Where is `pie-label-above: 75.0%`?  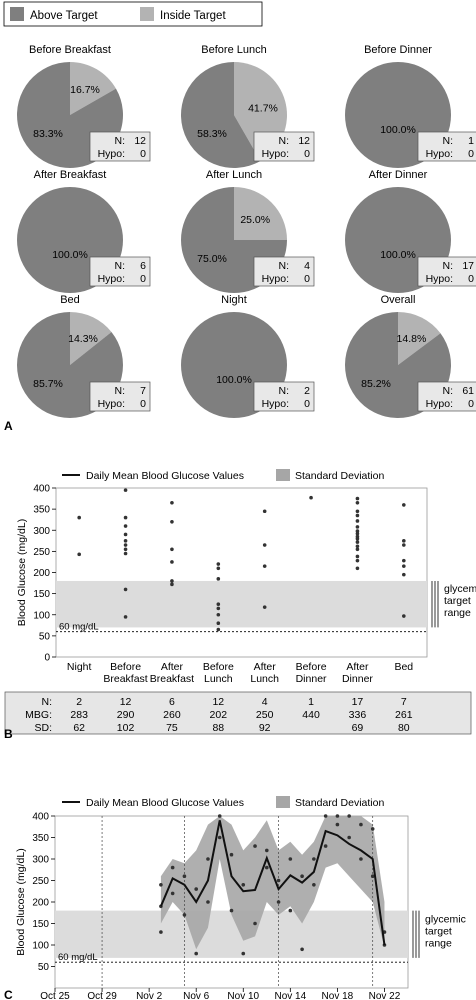 pie-label-above: 75.0% is located at coordinates (212, 259).